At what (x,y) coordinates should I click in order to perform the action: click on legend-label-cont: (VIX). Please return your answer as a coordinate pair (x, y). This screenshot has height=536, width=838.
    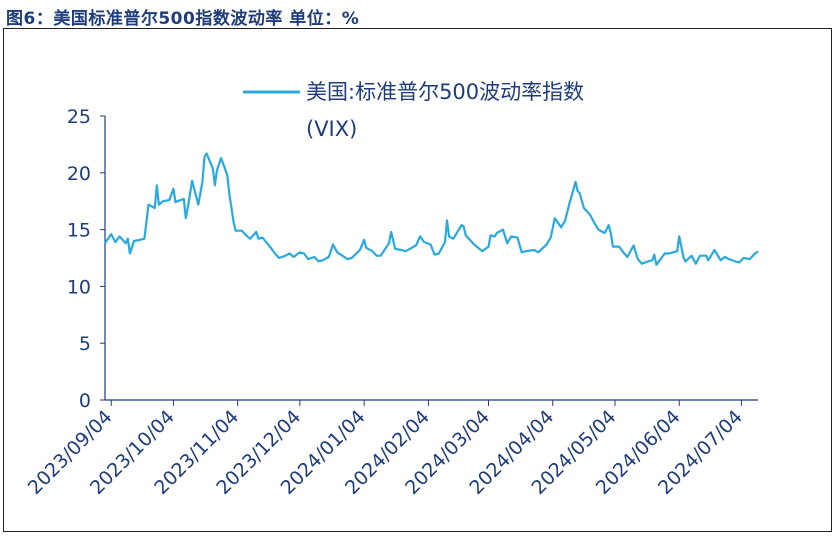
    Looking at the image, I should click on (331, 129).